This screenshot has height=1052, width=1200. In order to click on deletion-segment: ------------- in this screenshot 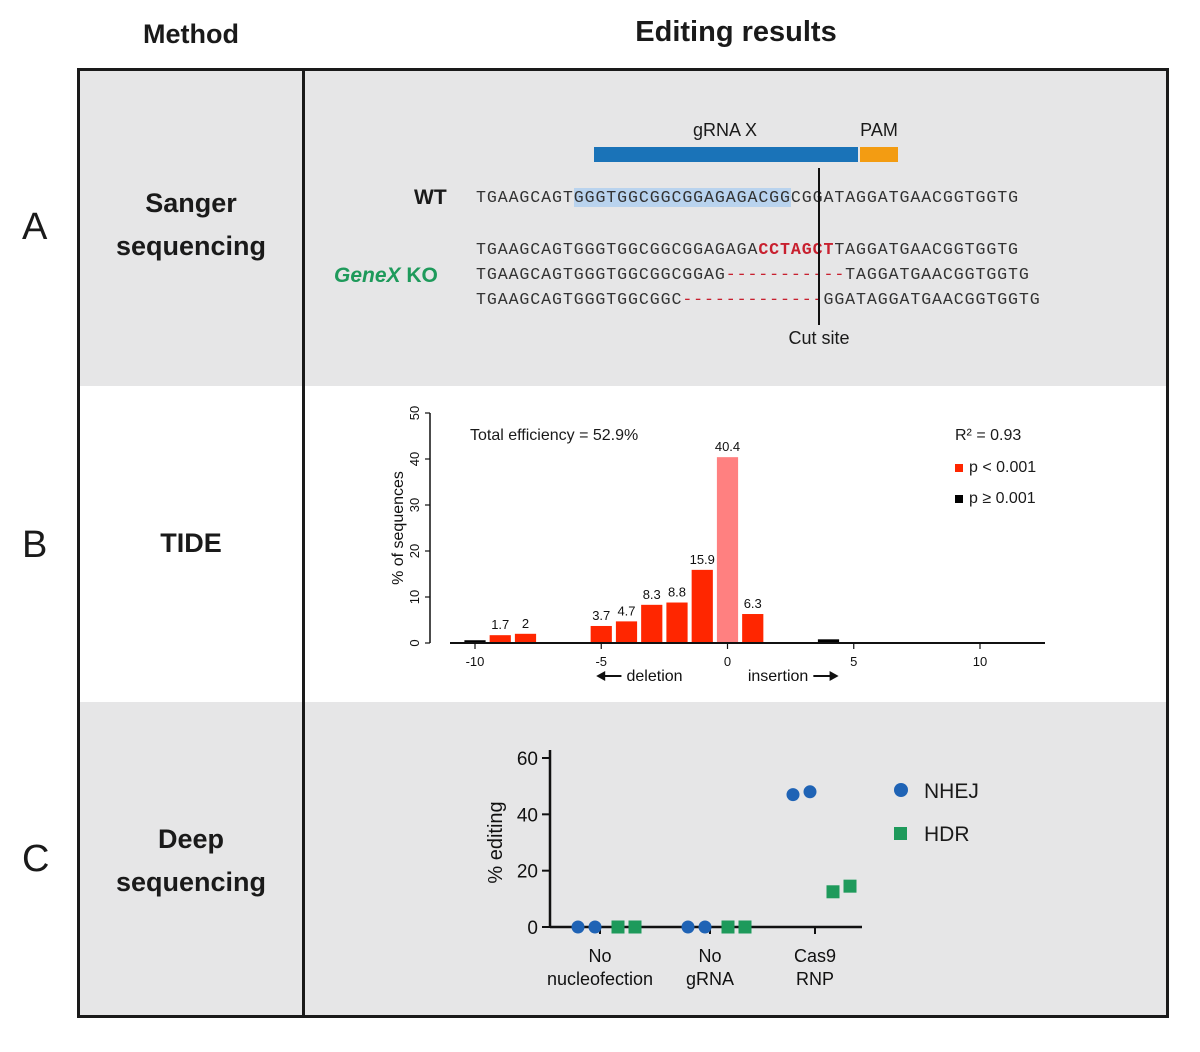, I will do `click(753, 299)`.